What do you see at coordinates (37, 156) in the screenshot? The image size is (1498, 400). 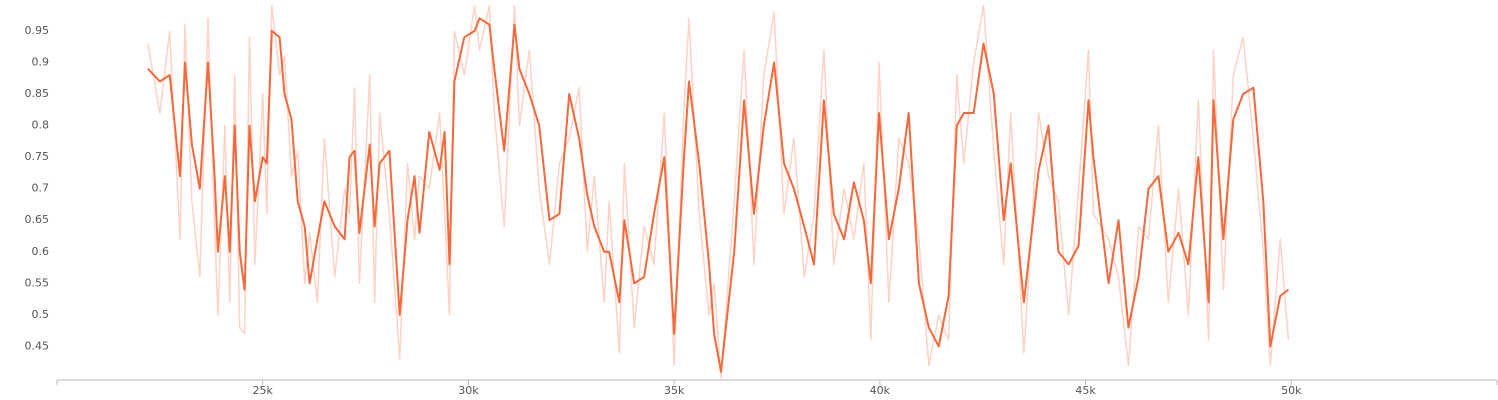 I see `y-tick-label: 0.75` at bounding box center [37, 156].